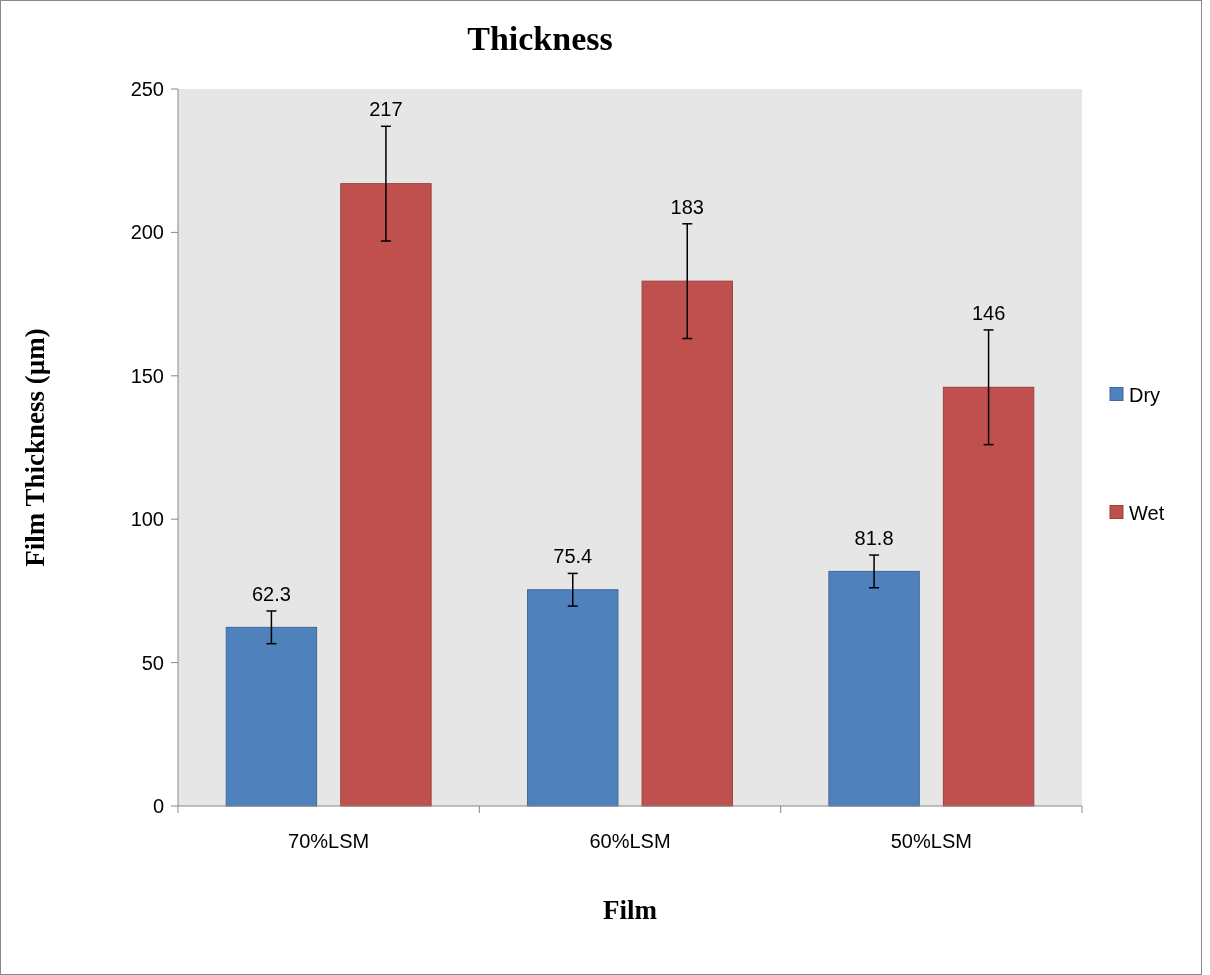 The image size is (1210, 975). Describe the element at coordinates (630, 910) in the screenshot. I see `x-axis-title: Film` at that location.